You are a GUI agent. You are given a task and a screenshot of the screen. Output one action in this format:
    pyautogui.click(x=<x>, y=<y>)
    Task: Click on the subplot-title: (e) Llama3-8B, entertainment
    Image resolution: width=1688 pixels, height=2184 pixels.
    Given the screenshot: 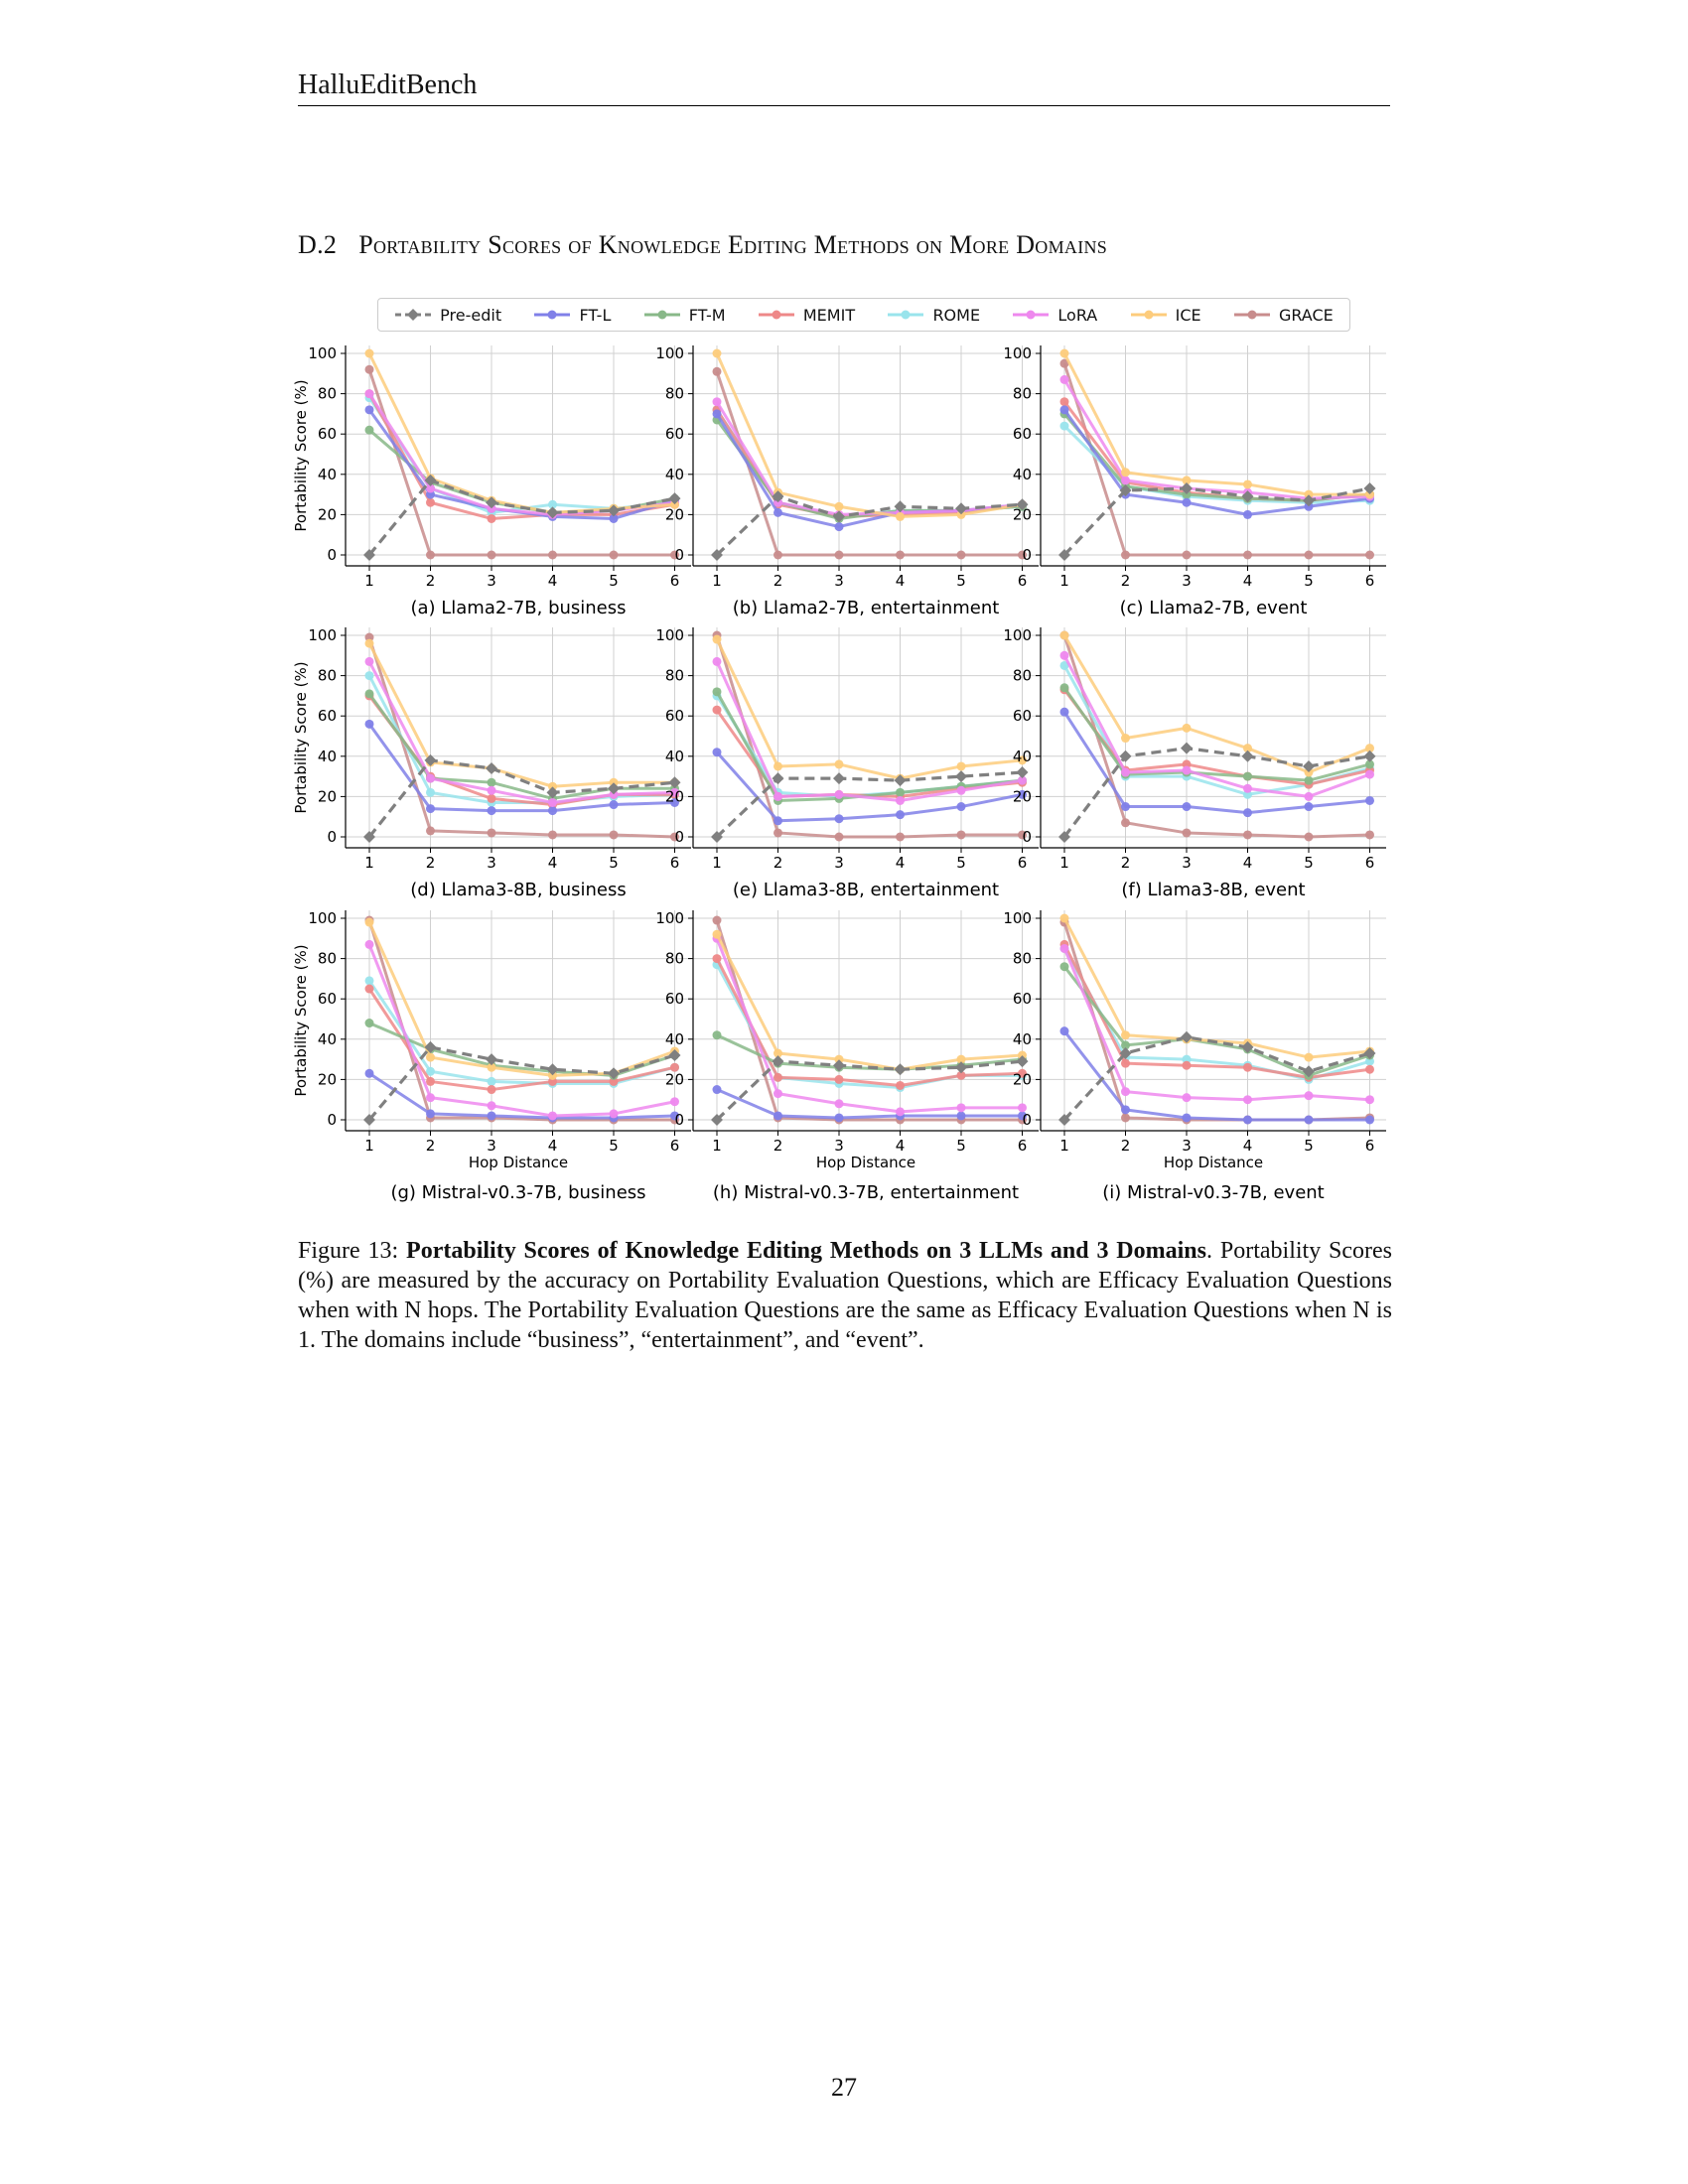 What is the action you would take?
    pyautogui.click(x=866, y=890)
    